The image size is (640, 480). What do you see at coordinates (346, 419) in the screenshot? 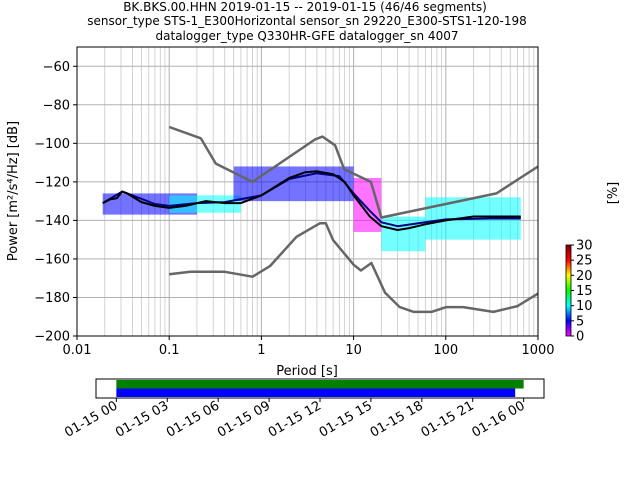
I see `timeline-tick-label: 01-15 15` at bounding box center [346, 419].